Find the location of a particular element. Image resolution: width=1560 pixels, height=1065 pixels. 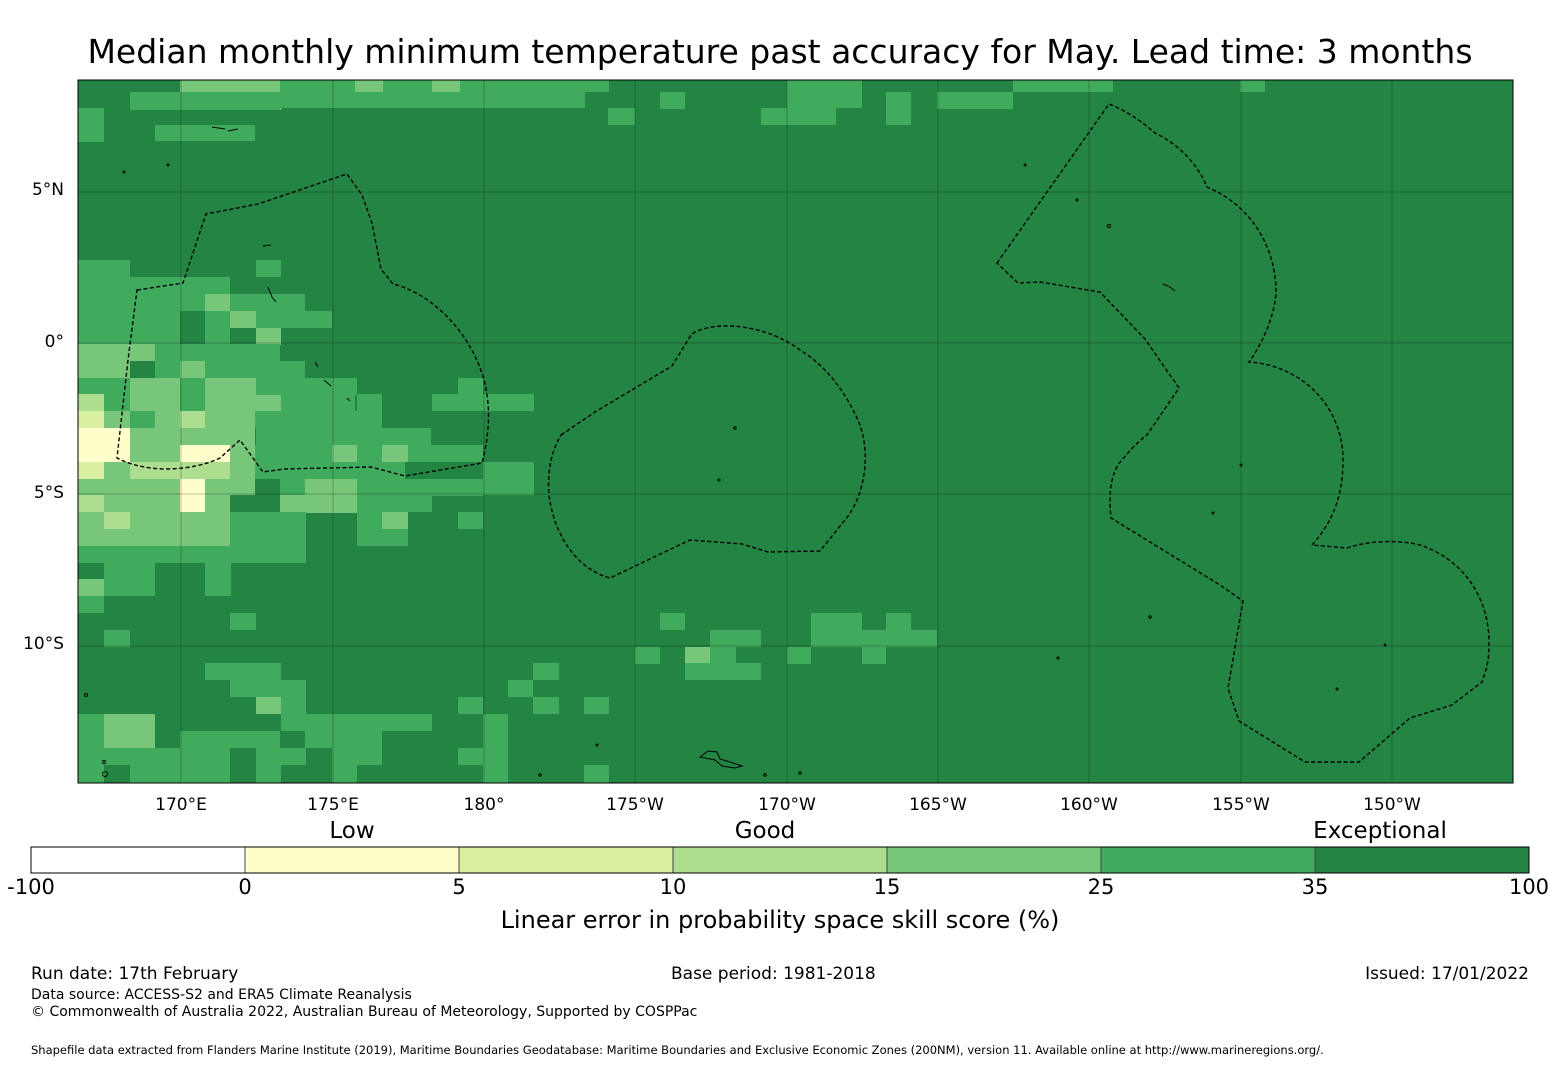

category-label-exceptional: Exceptional is located at coordinates (1380, 831).